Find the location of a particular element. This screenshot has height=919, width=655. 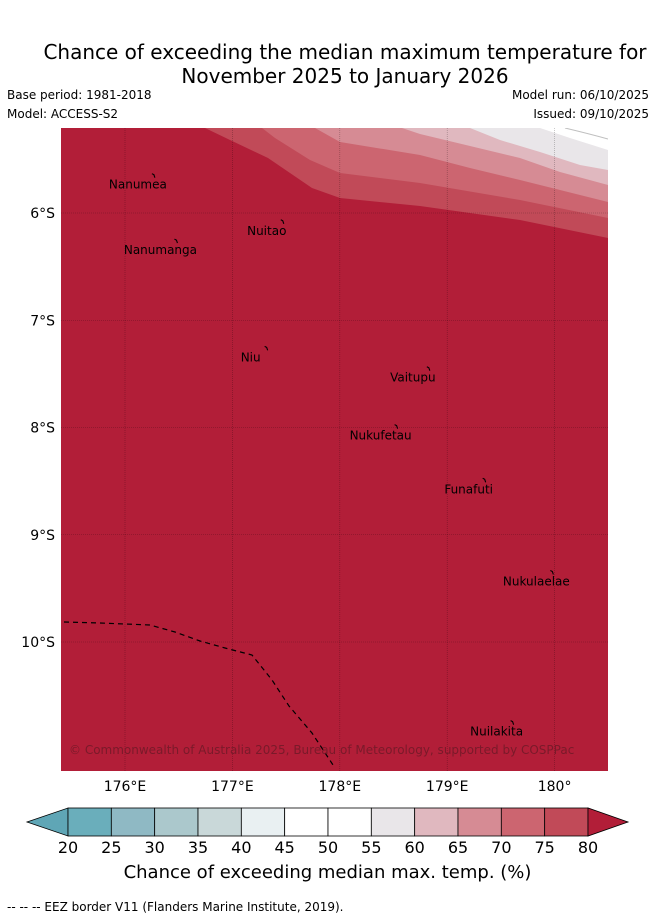

island-nanumea: Nanumea is located at coordinates (138, 182).